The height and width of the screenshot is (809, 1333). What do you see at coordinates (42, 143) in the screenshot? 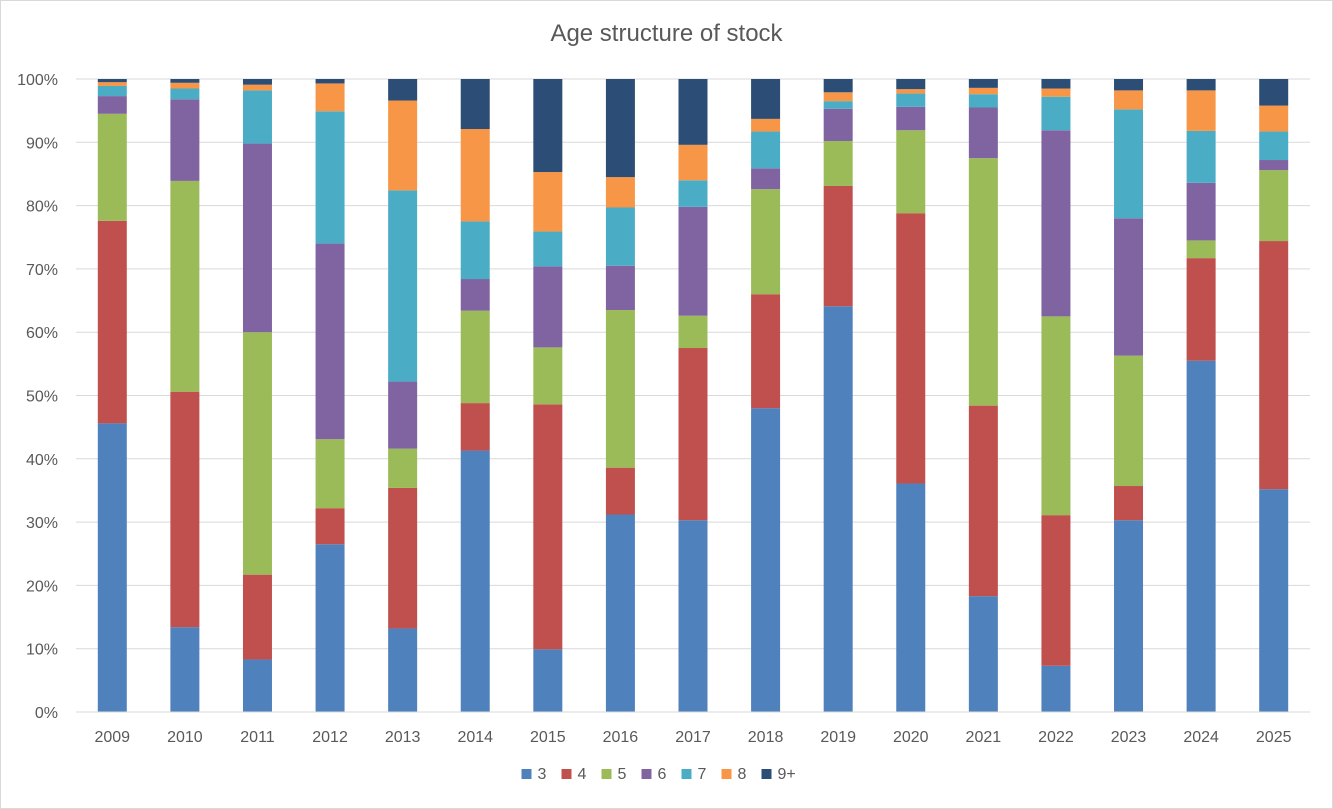
I see `y-tick-label: 90%` at bounding box center [42, 143].